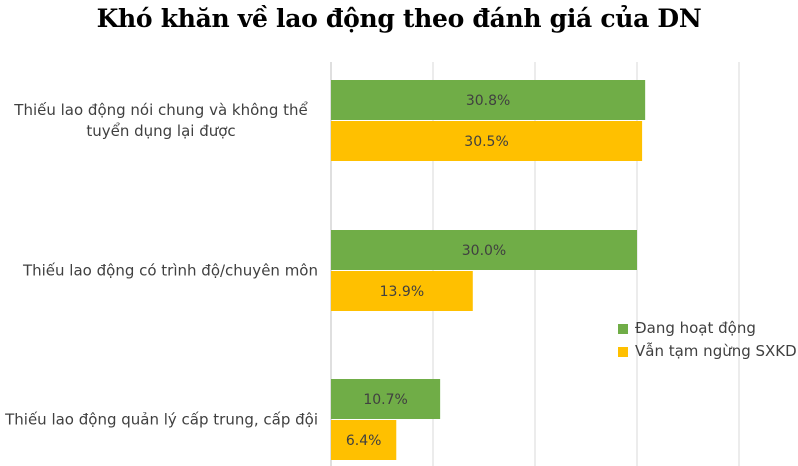  I want to click on data-label: 30.0%, so click(484, 251).